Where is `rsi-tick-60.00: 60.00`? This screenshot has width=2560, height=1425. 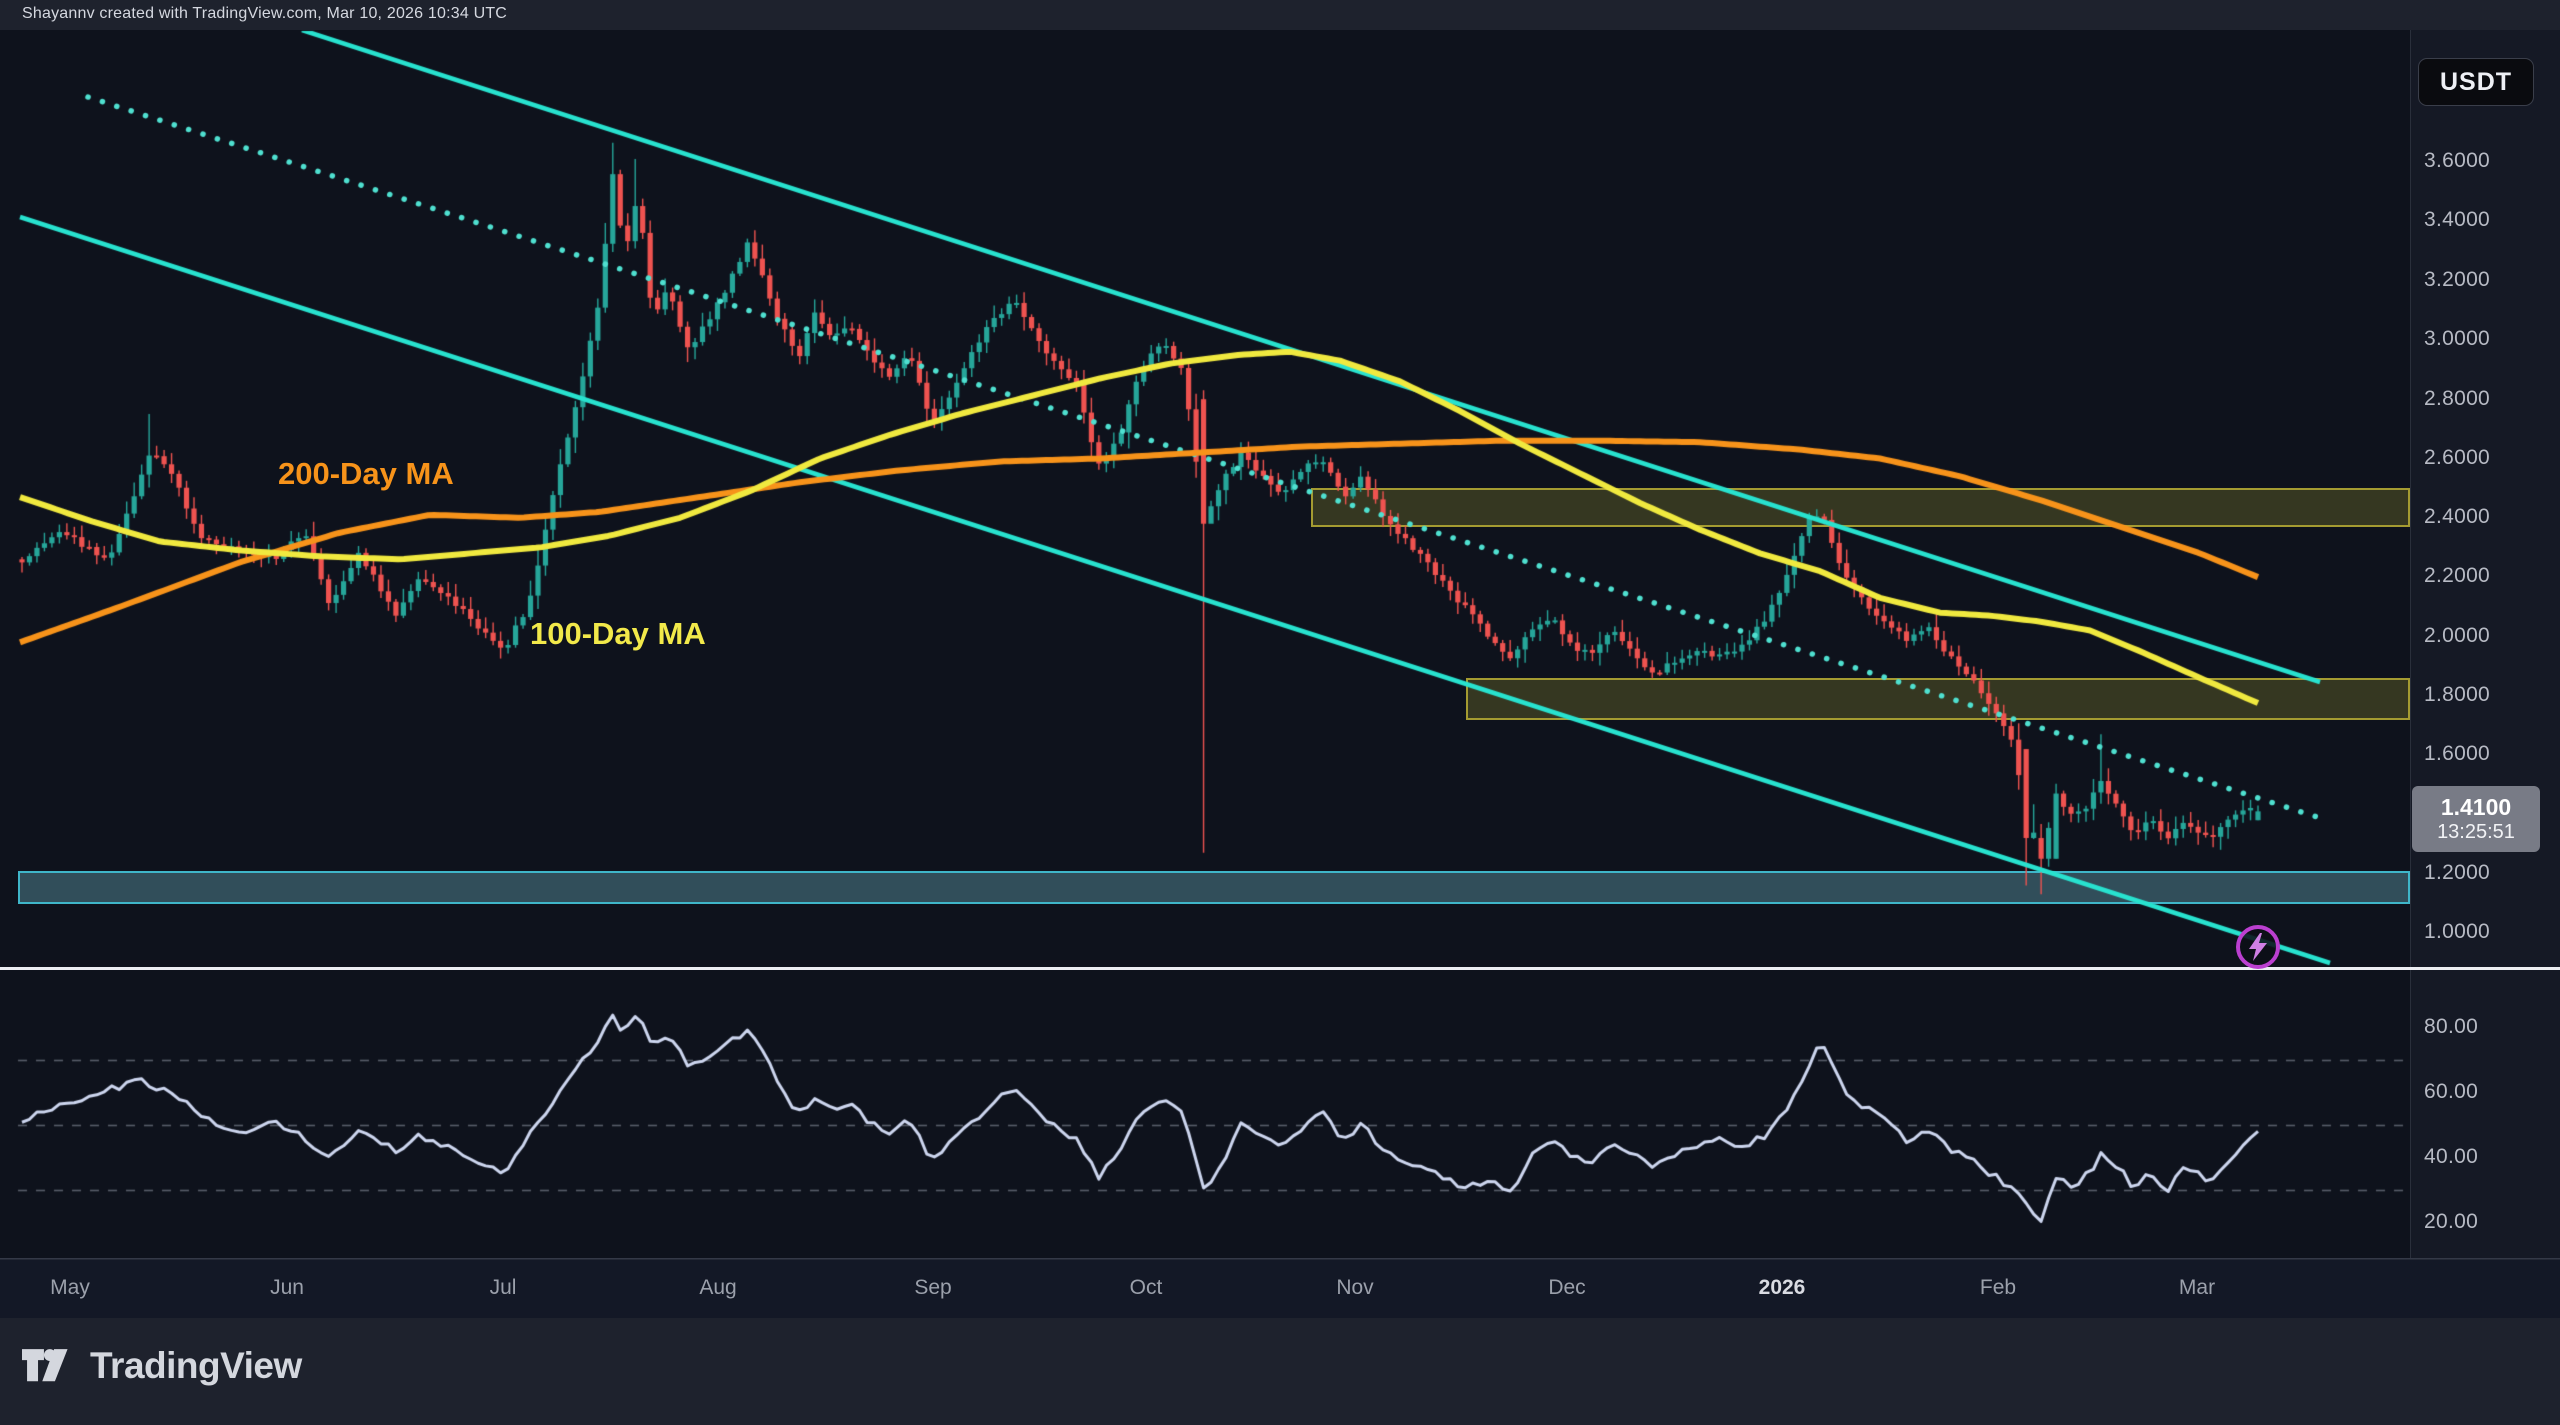 rsi-tick-60.00: 60.00 is located at coordinates (2451, 1091).